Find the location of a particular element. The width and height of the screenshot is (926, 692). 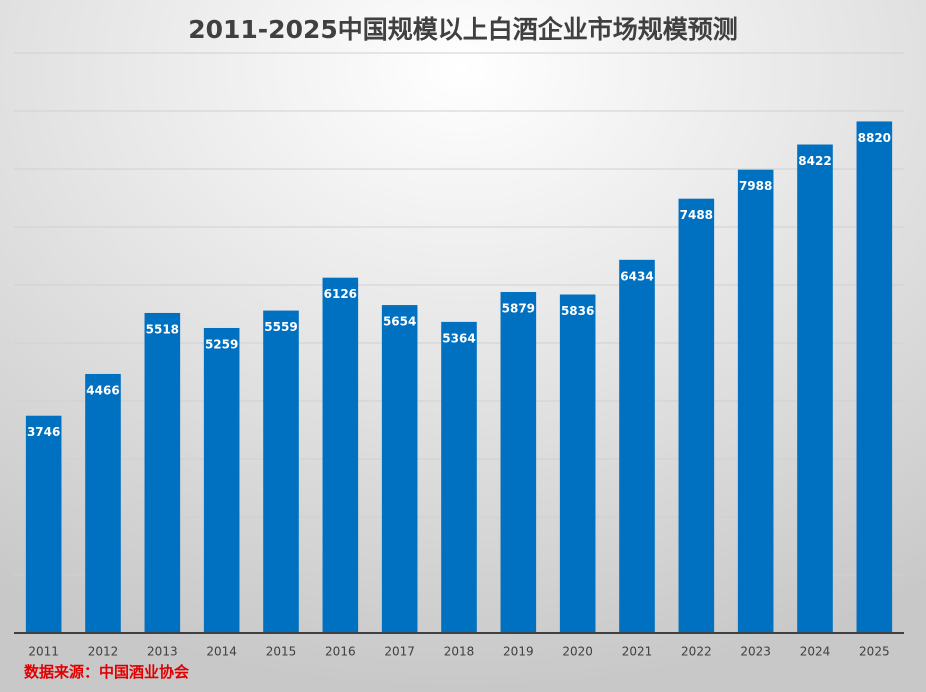

x-tick-label: 2020 is located at coordinates (577, 652).